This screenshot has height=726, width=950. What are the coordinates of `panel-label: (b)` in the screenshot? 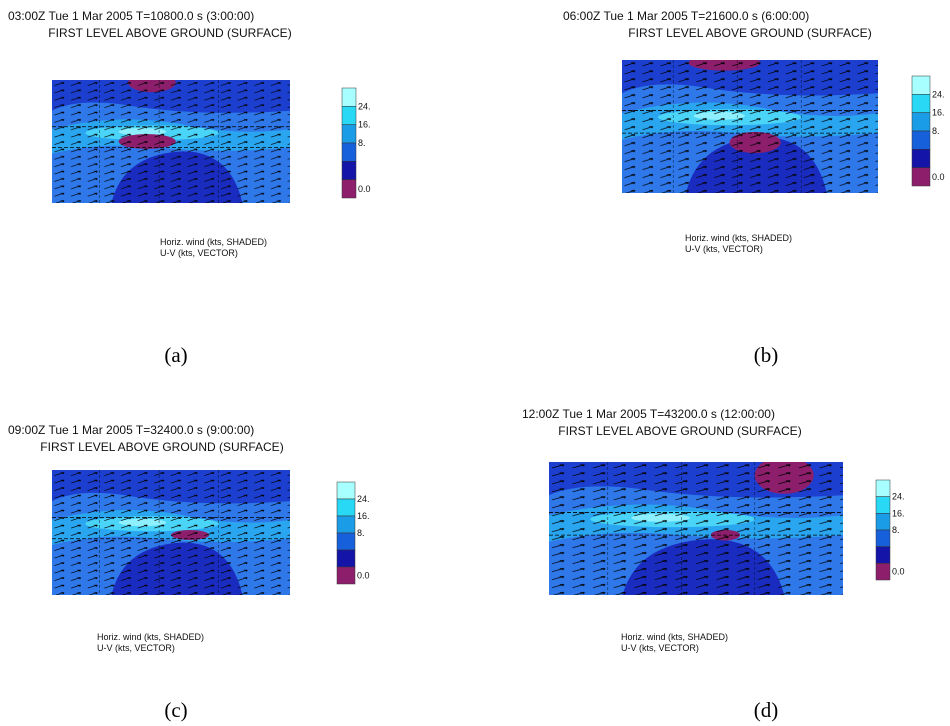 It's located at (766, 355).